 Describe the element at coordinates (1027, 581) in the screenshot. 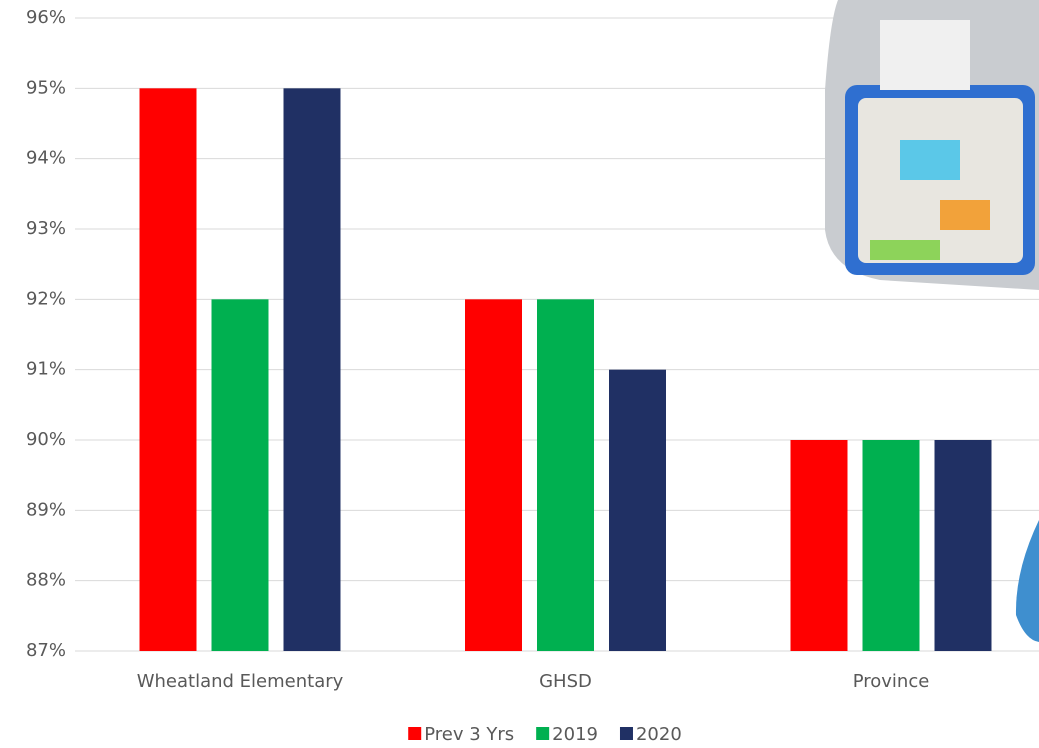

I see `decor-shape` at that location.